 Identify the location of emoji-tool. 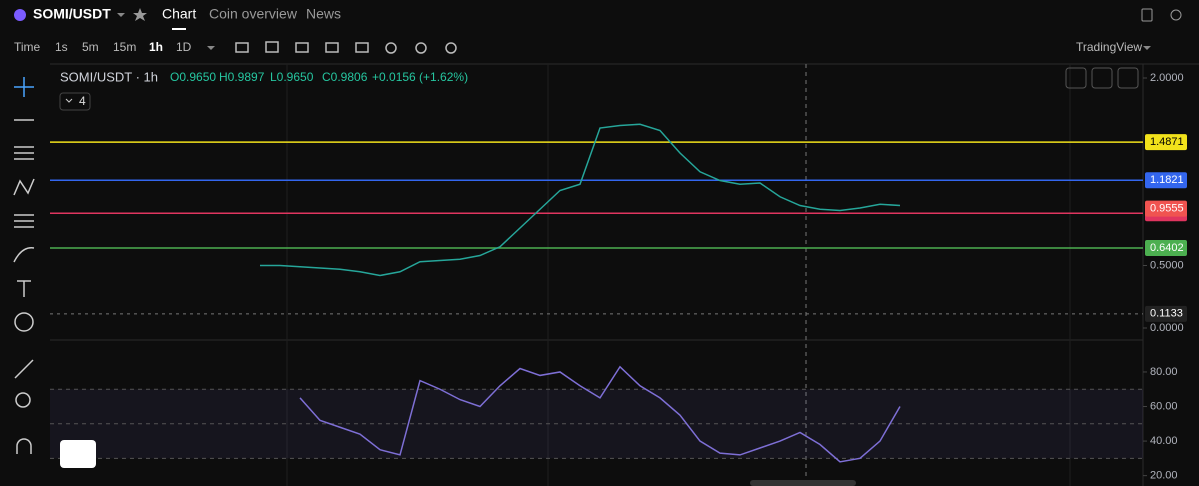
(24, 322).